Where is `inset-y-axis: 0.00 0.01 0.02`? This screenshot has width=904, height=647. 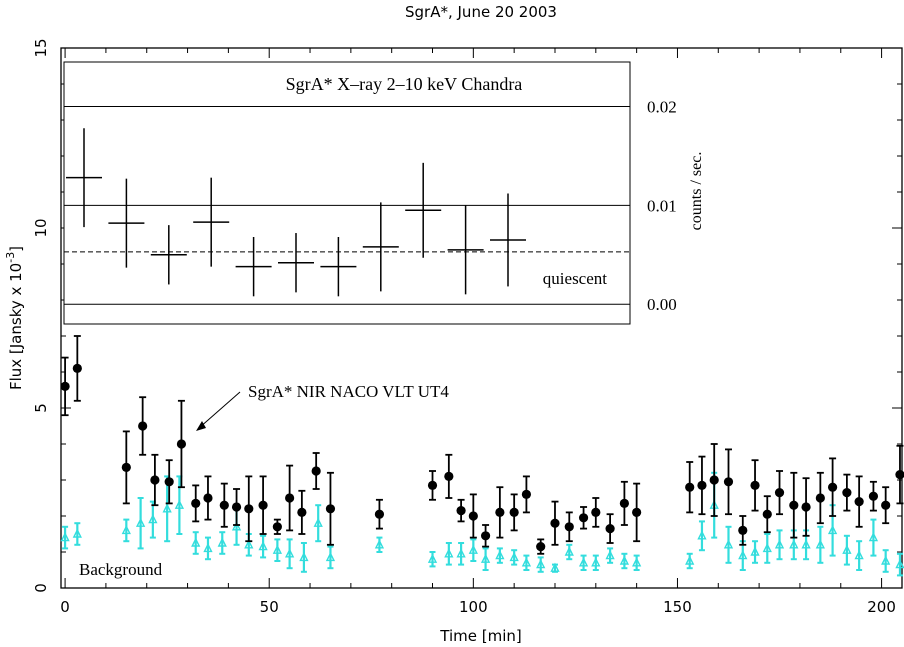 inset-y-axis: 0.00 0.01 0.02 is located at coordinates (662, 205).